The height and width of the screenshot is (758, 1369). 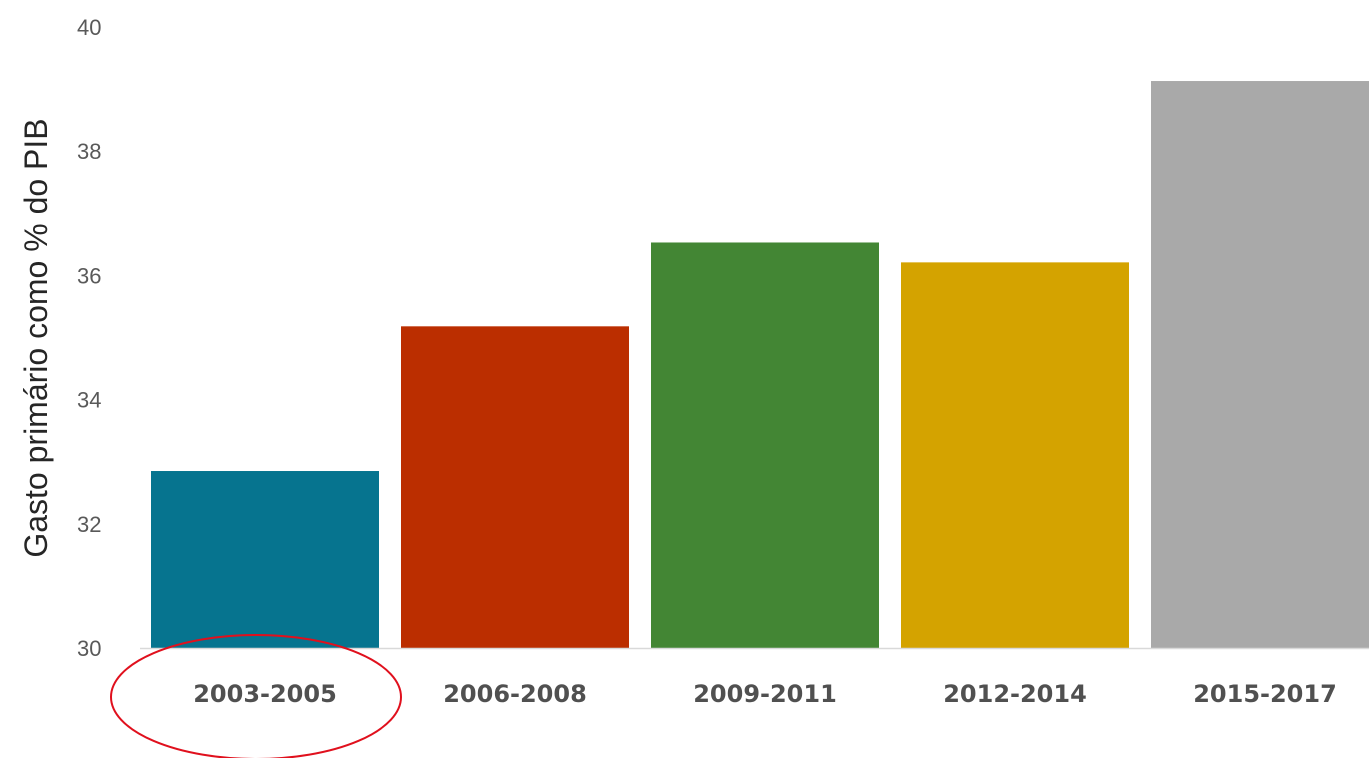 What do you see at coordinates (515, 487) in the screenshot?
I see `bar-2006-2008` at bounding box center [515, 487].